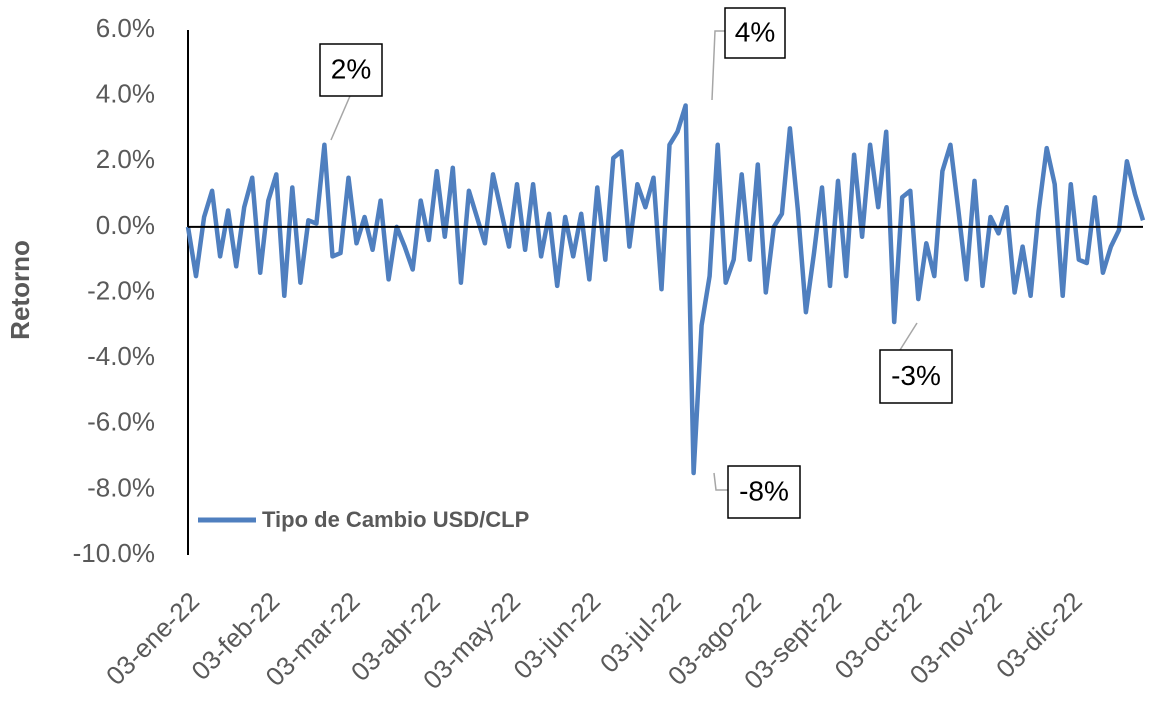 This screenshot has height=721, width=1153. Describe the element at coordinates (114, 553) in the screenshot. I see `y-tick-label: -10.0%` at that location.